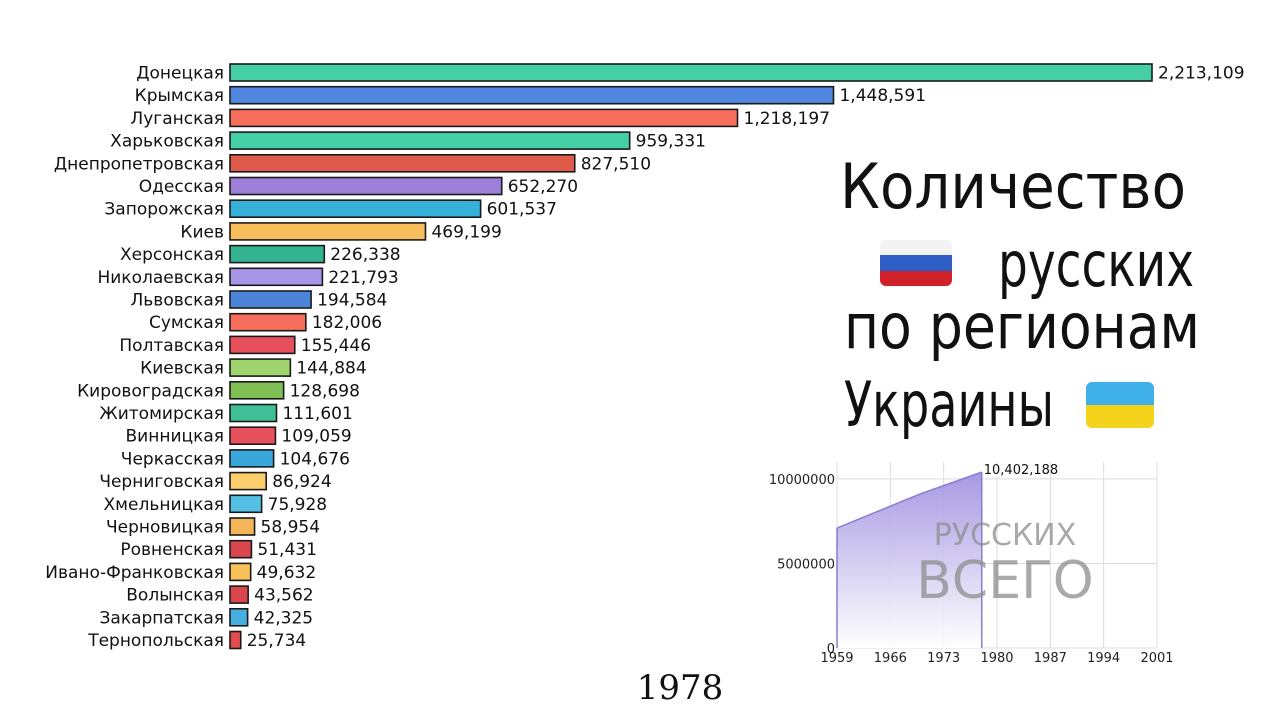 The height and width of the screenshot is (720, 1280). Describe the element at coordinates (1021, 470) in the screenshot. I see `area-end-label: 10,402,188` at that location.